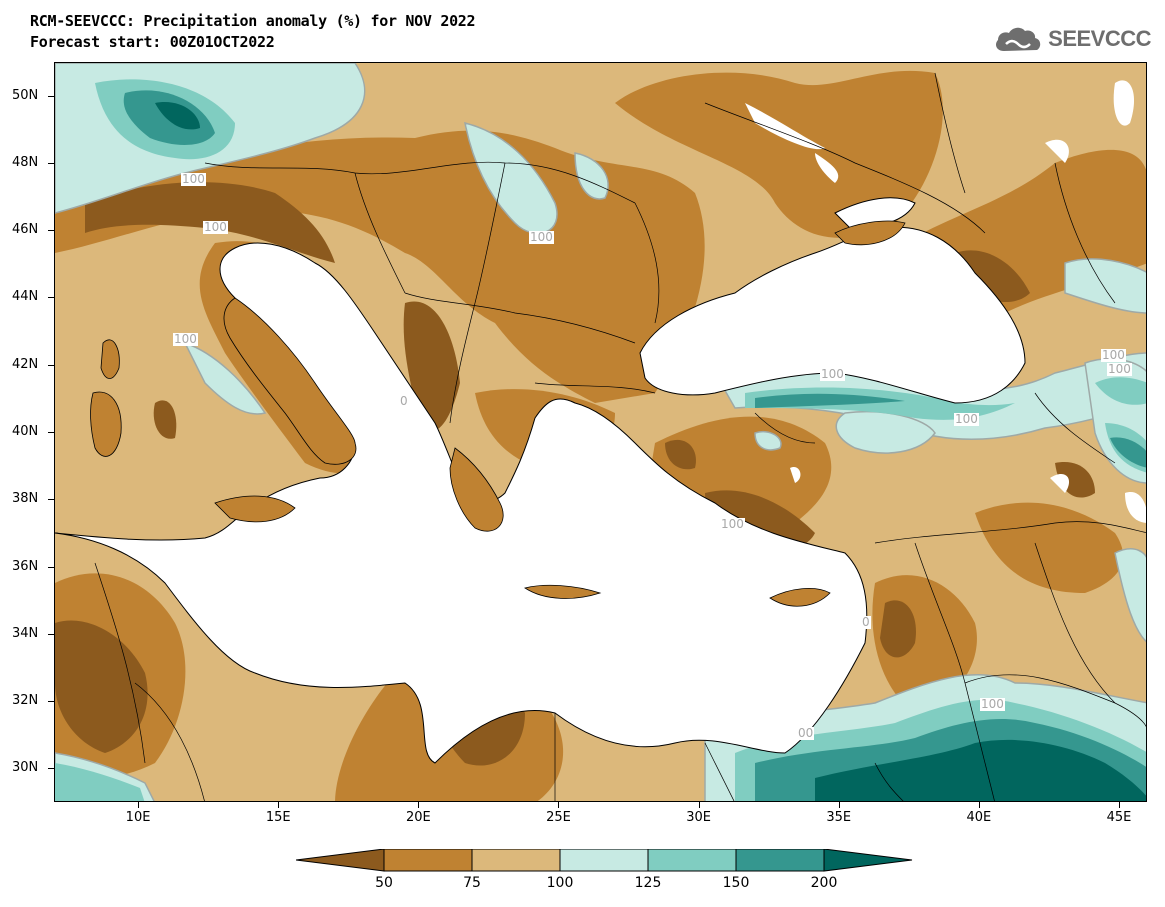 This screenshot has width=1165, height=907. Describe the element at coordinates (152, 42) in the screenshot. I see `forecast-start-subtitle: Forecast start: 00Z01OCT2022` at that location.